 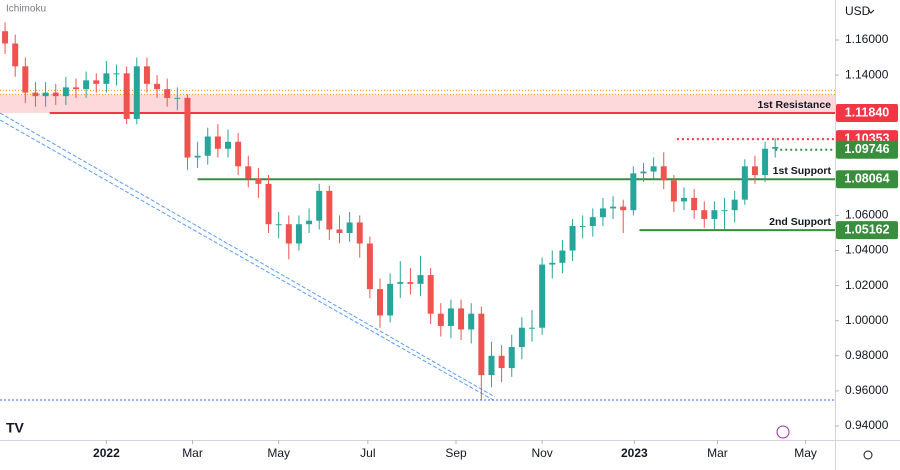 What do you see at coordinates (106, 453) in the screenshot?
I see `x-tick-label: 2022` at bounding box center [106, 453].